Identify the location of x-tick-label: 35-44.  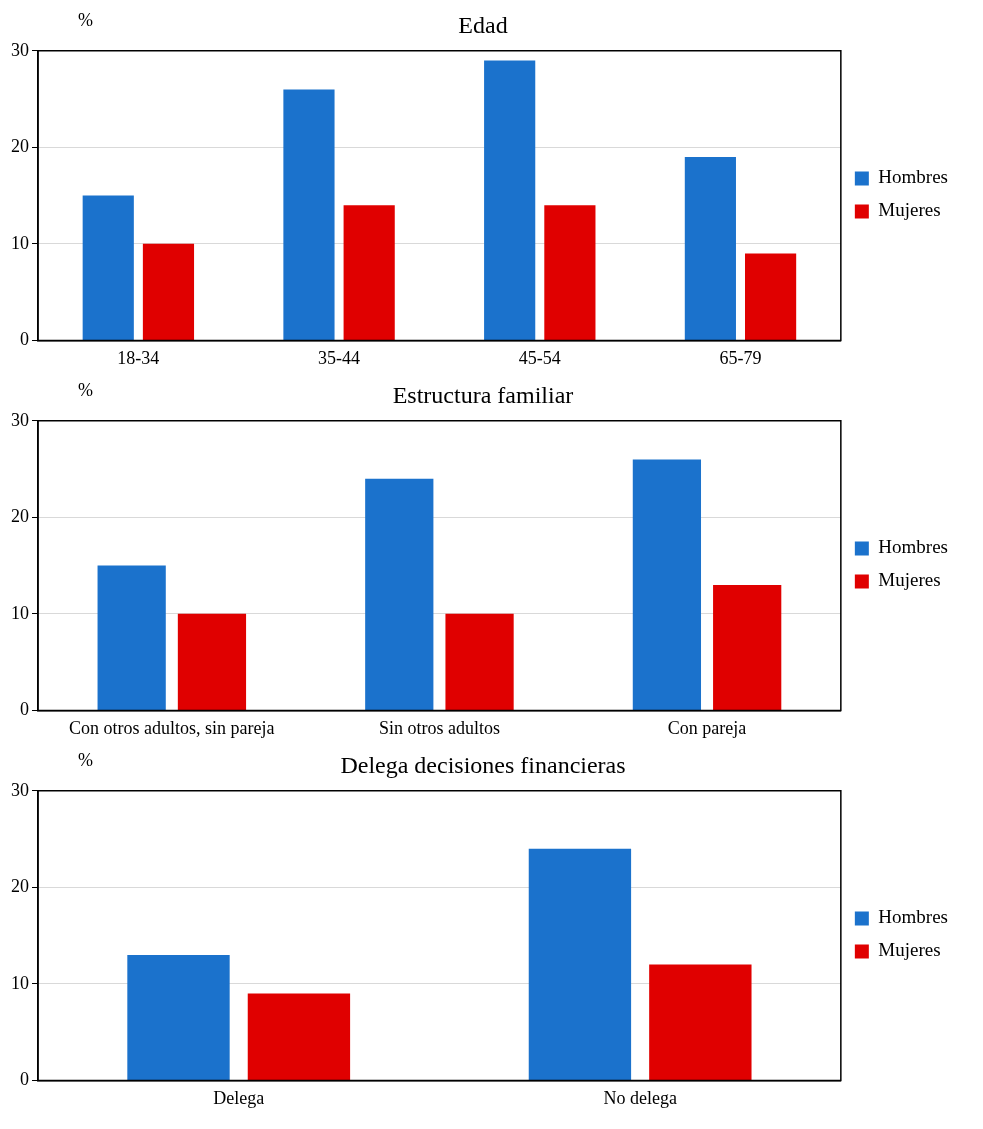
(339, 357).